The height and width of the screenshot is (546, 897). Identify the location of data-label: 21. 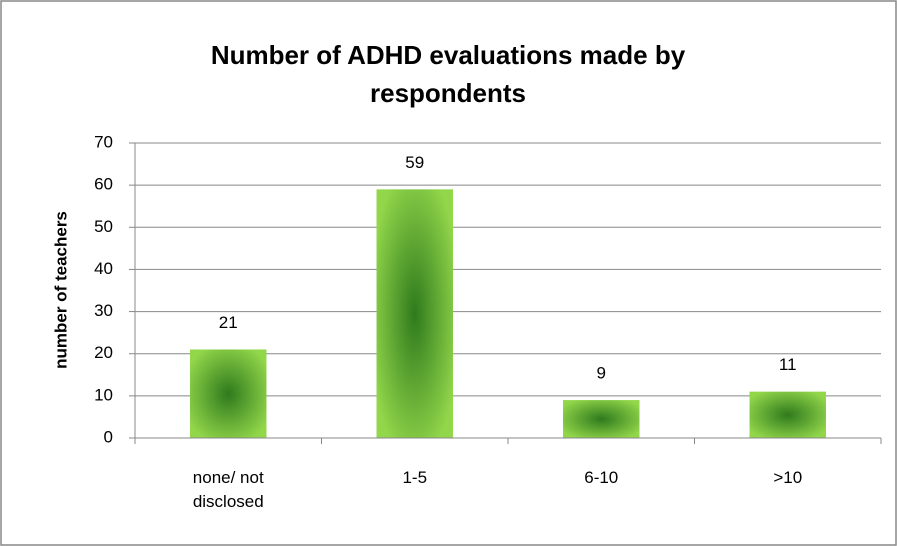
(228, 322).